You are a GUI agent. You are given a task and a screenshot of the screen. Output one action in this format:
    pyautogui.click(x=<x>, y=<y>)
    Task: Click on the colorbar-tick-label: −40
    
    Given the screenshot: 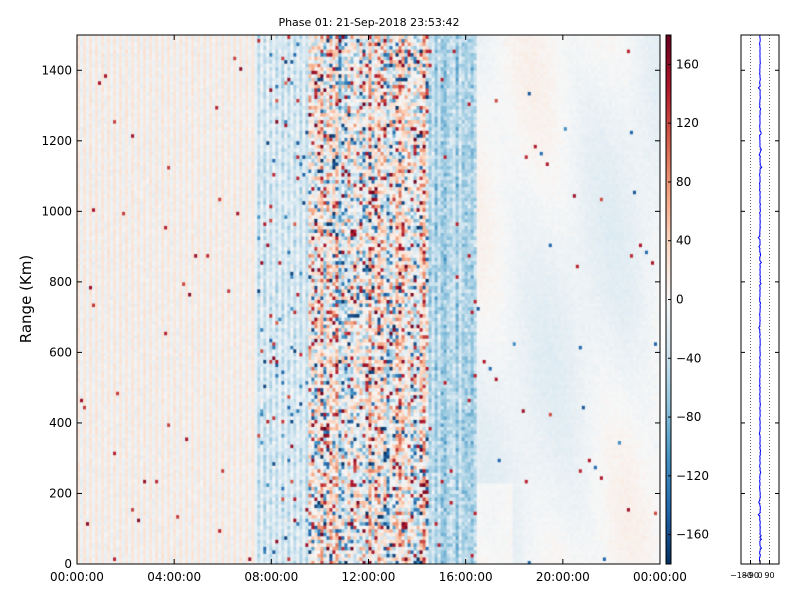 What is the action you would take?
    pyautogui.click(x=688, y=358)
    